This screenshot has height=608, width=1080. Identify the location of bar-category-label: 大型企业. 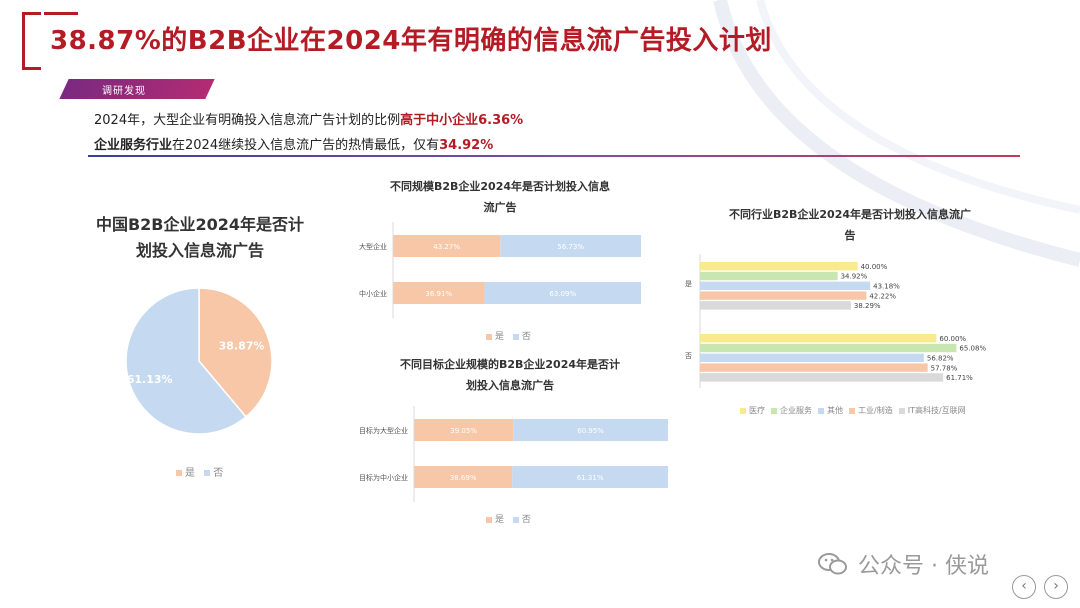
(373, 246).